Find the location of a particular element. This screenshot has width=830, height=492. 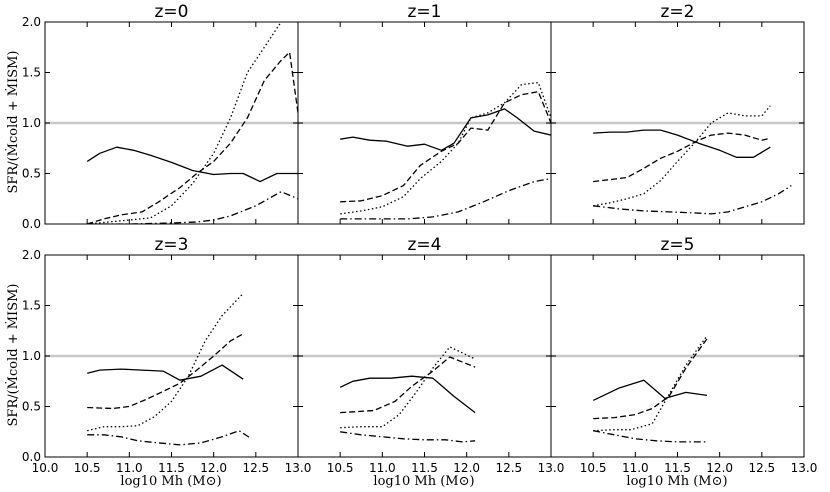

panel-z=1: z=1 is located at coordinates (424, 113).